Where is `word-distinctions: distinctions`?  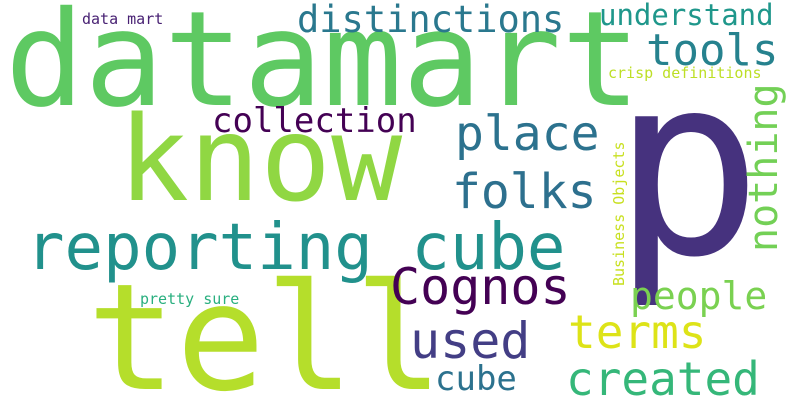 word-distinctions: distinctions is located at coordinates (431, 20).